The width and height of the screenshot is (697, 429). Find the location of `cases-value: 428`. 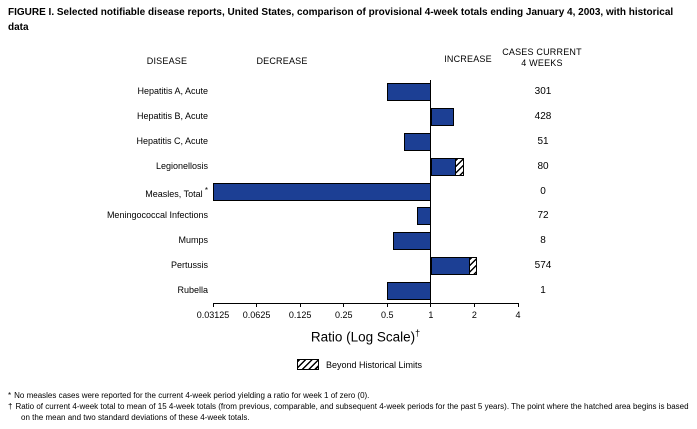

cases-value: 428 is located at coordinates (543, 117).